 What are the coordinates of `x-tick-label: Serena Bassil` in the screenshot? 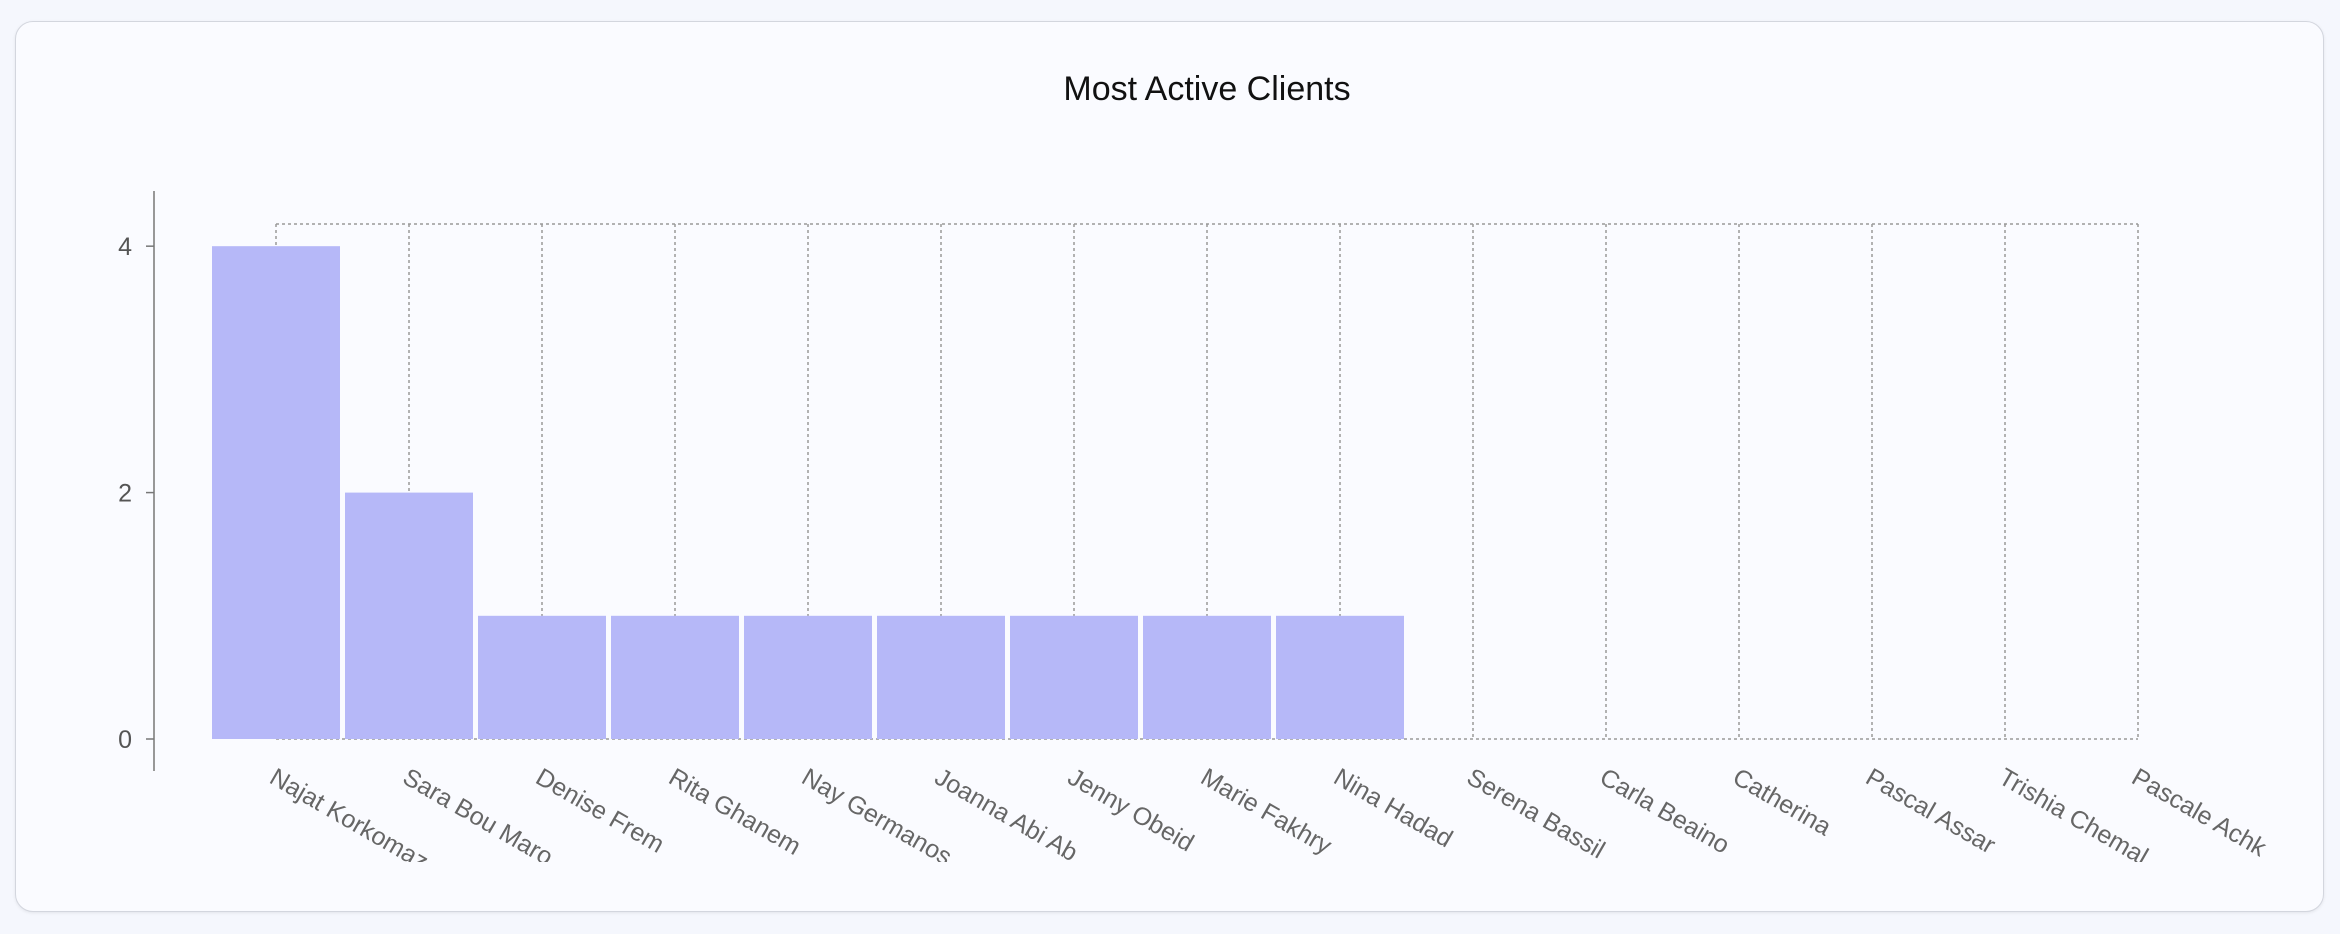 It's located at (1536, 813).